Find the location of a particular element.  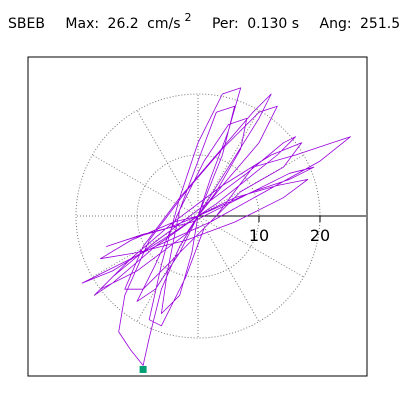

max-value: 26.2 is located at coordinates (123, 24).